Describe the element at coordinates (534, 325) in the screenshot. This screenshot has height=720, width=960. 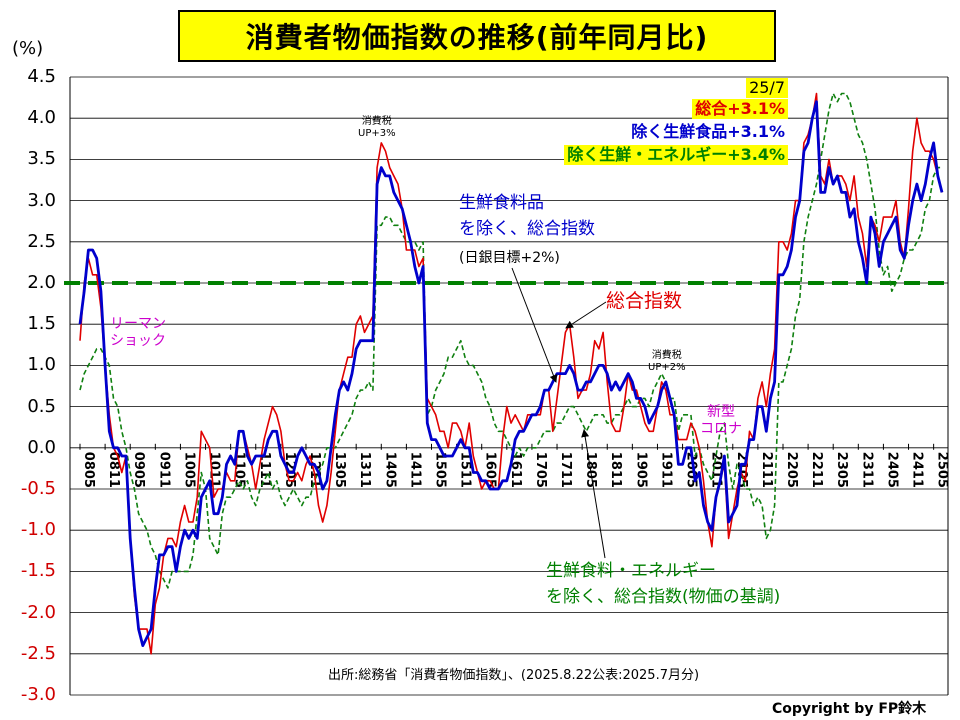
I see `arrow-core-label` at that location.